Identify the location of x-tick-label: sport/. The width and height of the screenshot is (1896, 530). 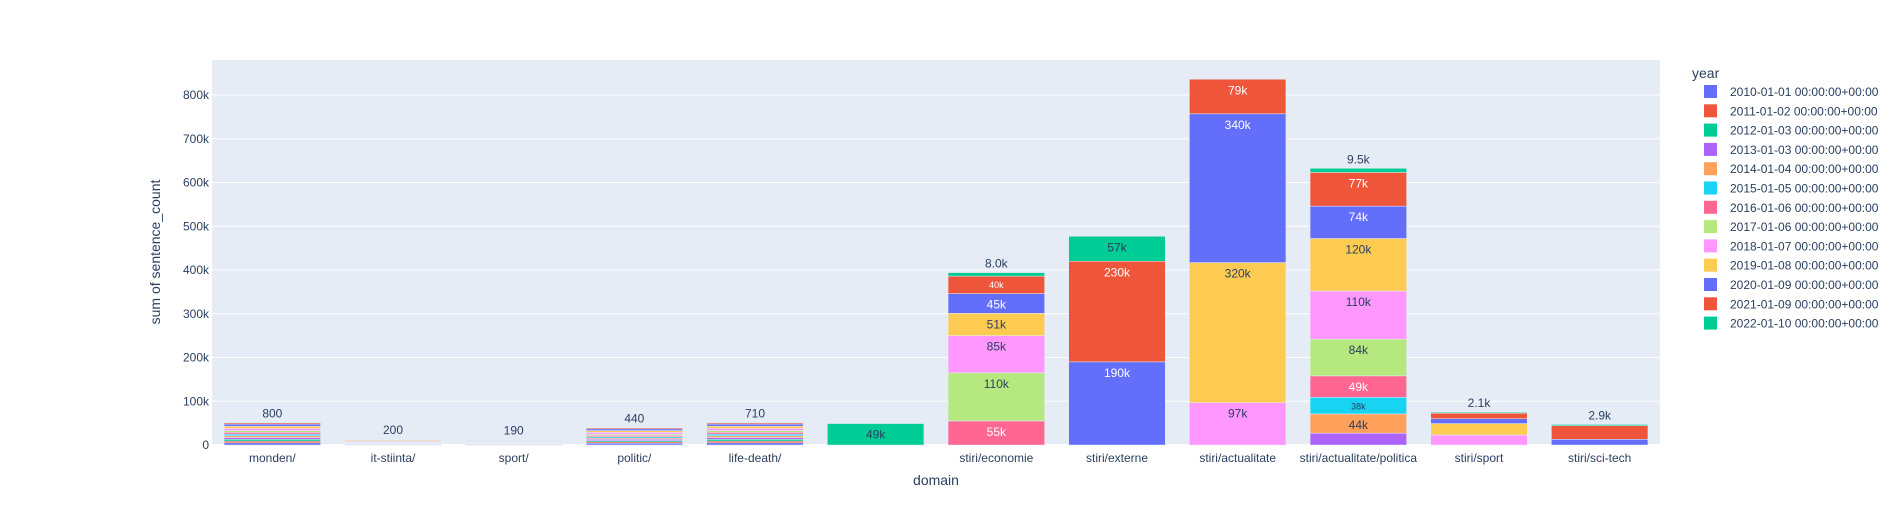
(514, 458).